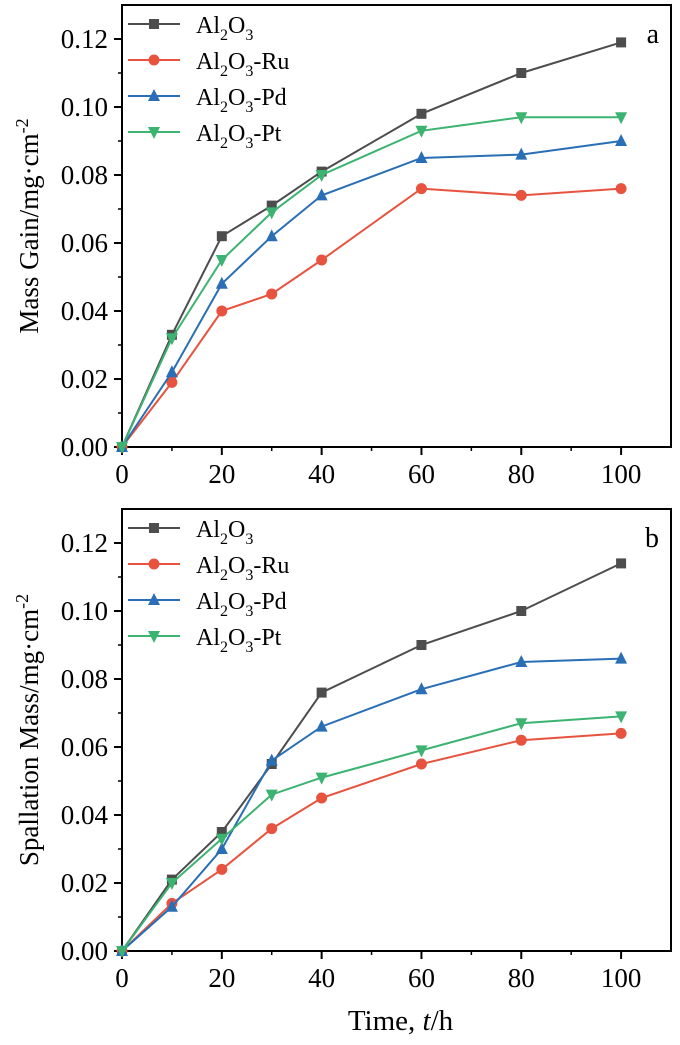  I want to click on x-axis-label: Time, t/h, so click(401, 1021).